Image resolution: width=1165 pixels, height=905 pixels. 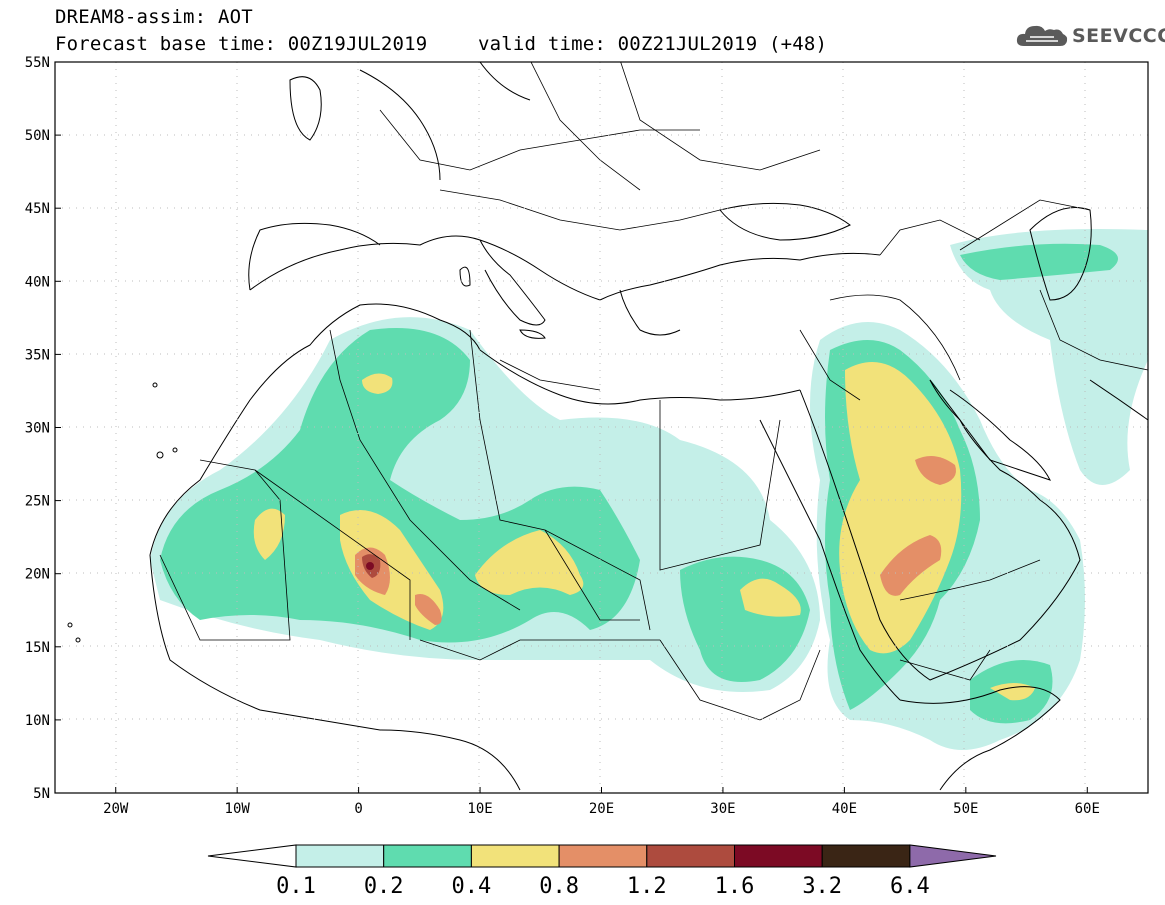 What do you see at coordinates (238, 809) in the screenshot?
I see `lon-tick-label: 10W` at bounding box center [238, 809].